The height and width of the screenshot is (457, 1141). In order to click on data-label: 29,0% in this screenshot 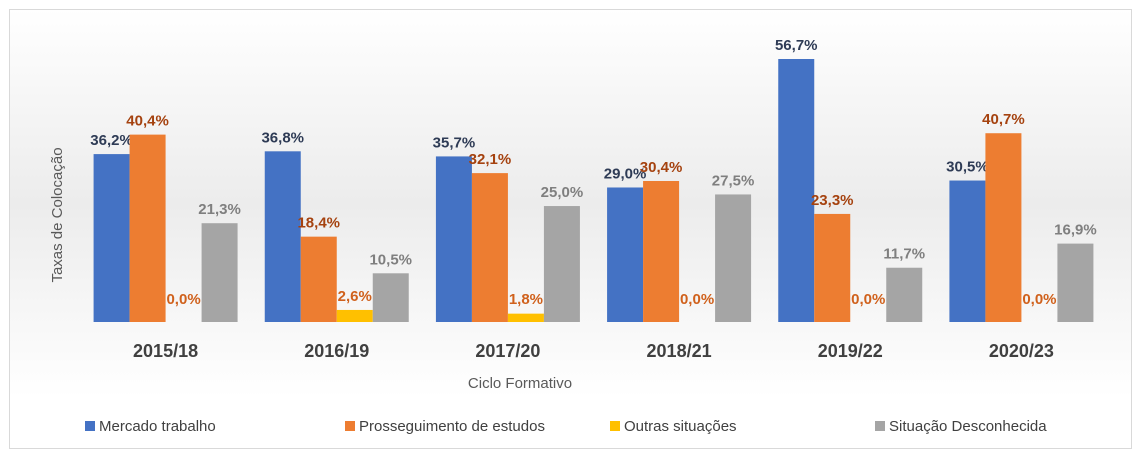, I will do `click(625, 173)`.